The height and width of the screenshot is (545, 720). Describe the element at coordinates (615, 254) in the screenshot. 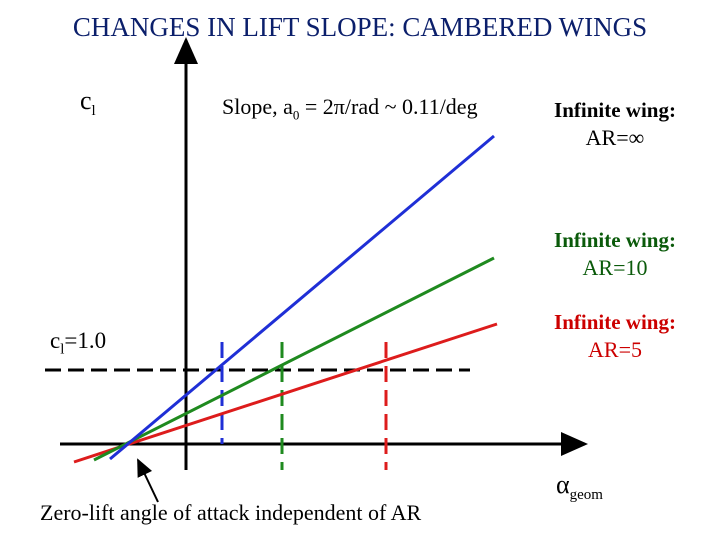

I see `legend-ar-10: Infinite wing: AR=10` at that location.